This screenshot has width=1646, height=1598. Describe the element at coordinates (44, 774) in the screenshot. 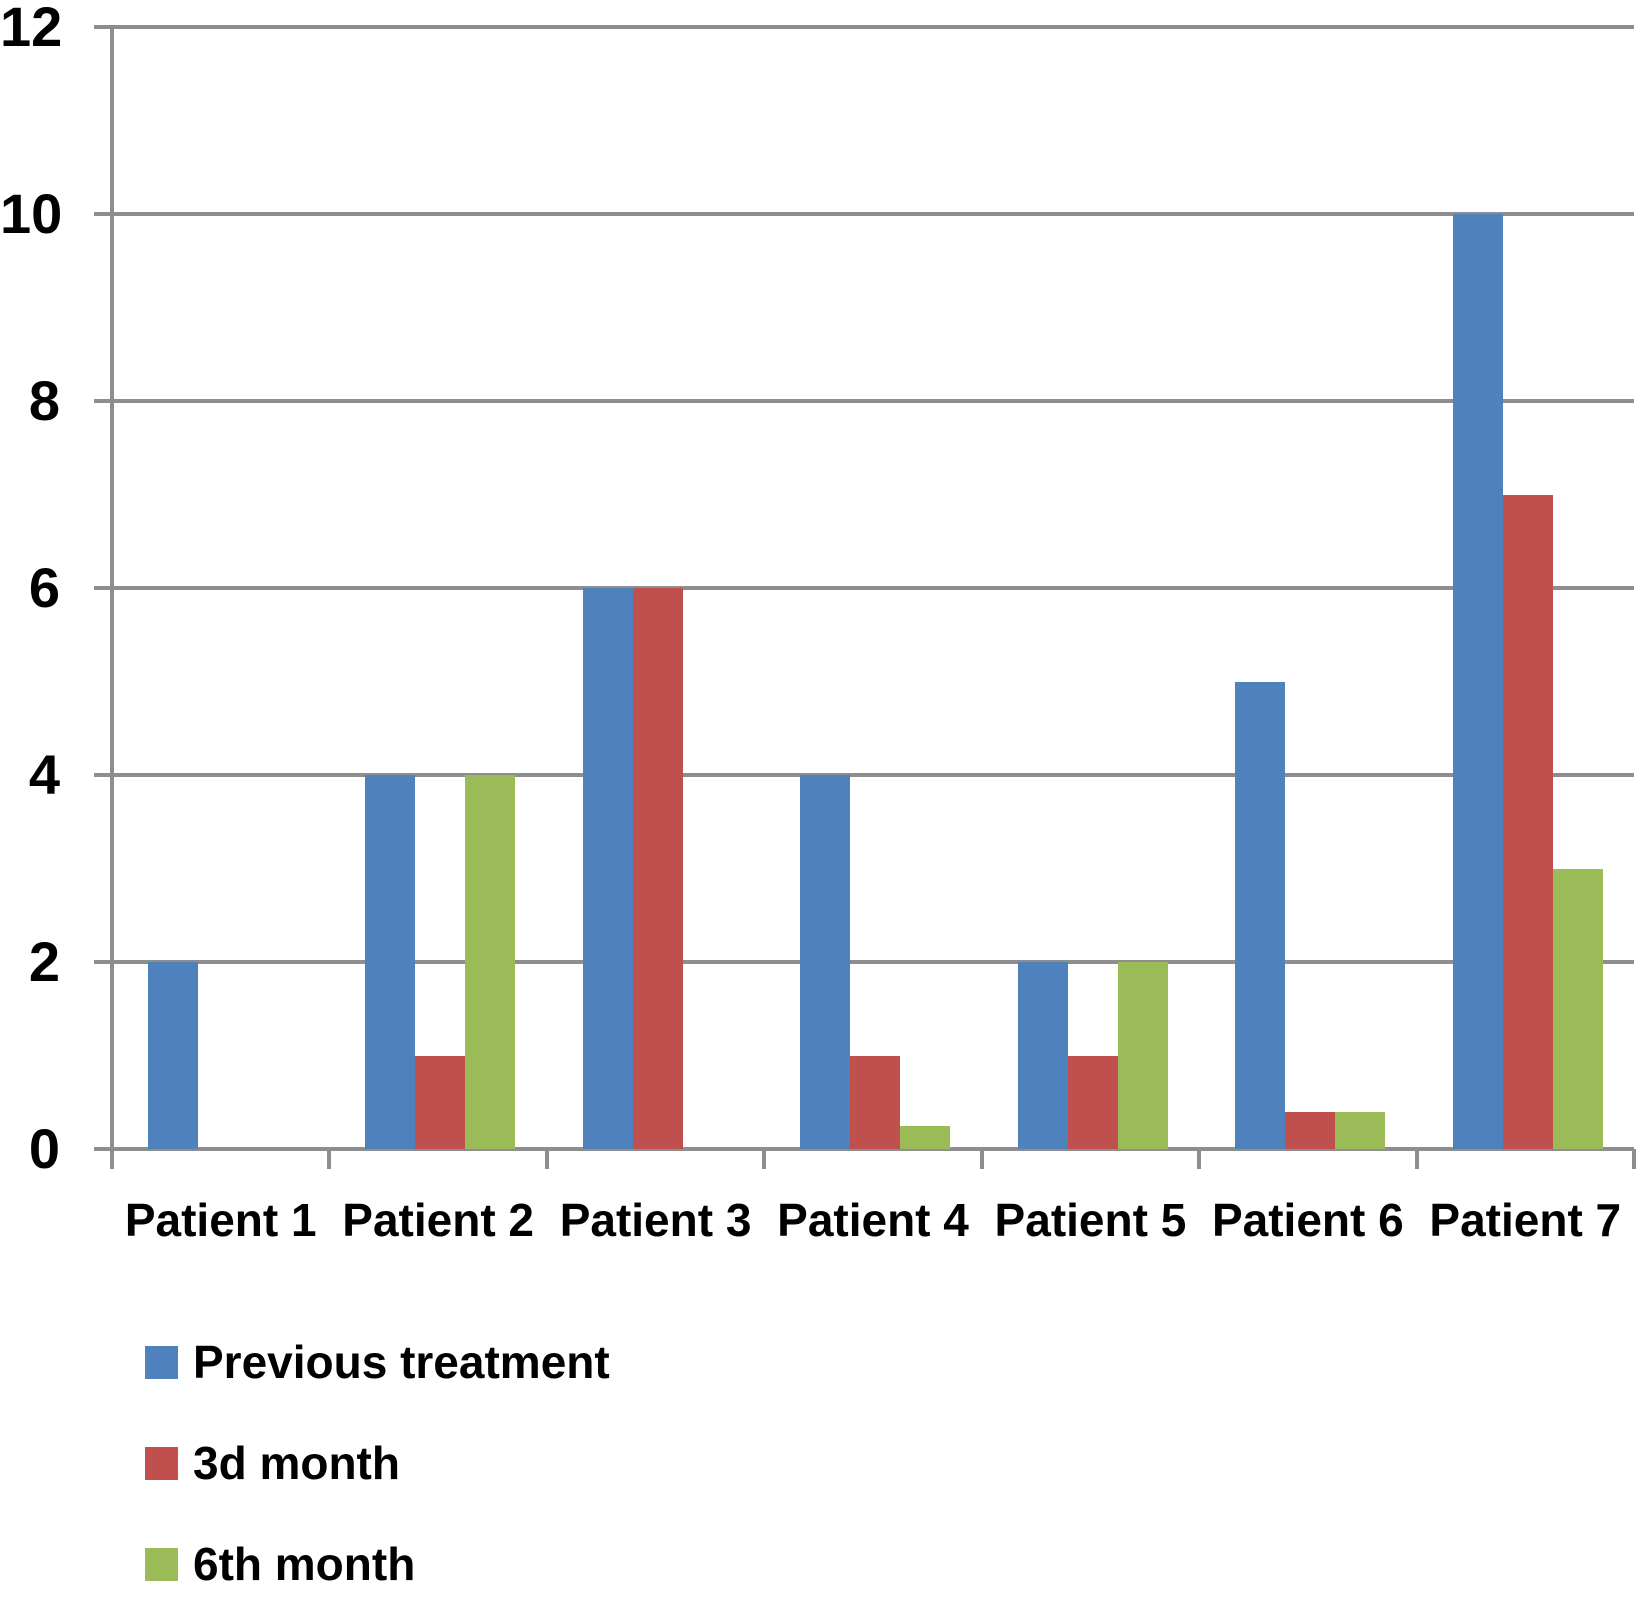

I see `y-axis-tick-label: 4` at that location.